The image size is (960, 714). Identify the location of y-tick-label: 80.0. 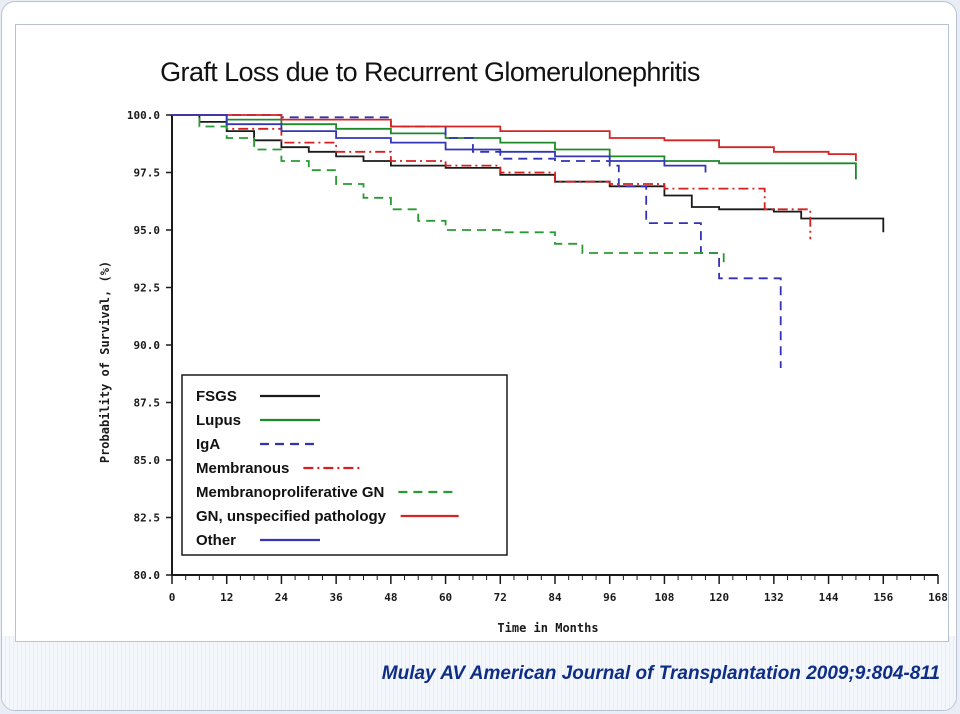
(147, 575).